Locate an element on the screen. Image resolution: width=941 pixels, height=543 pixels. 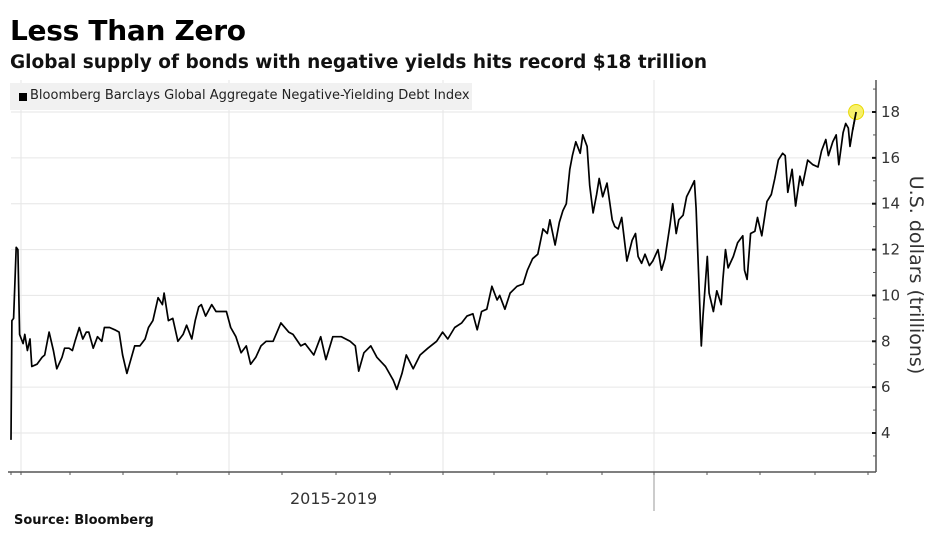
y-tick-label: 16 is located at coordinates (890, 158).